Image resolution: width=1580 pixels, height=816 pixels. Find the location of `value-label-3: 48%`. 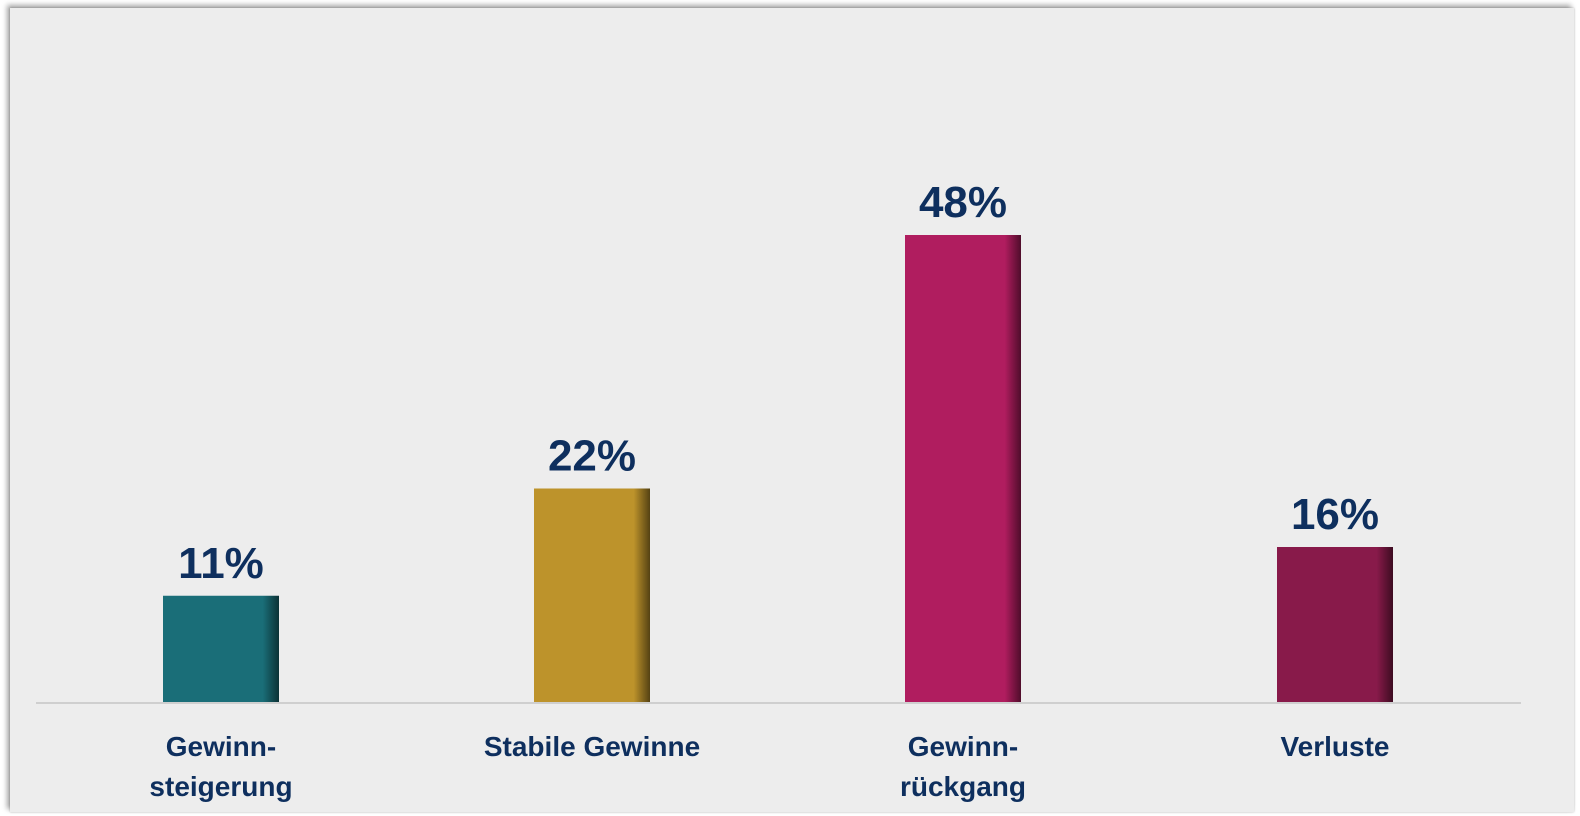

value-label-3: 48% is located at coordinates (963, 202).